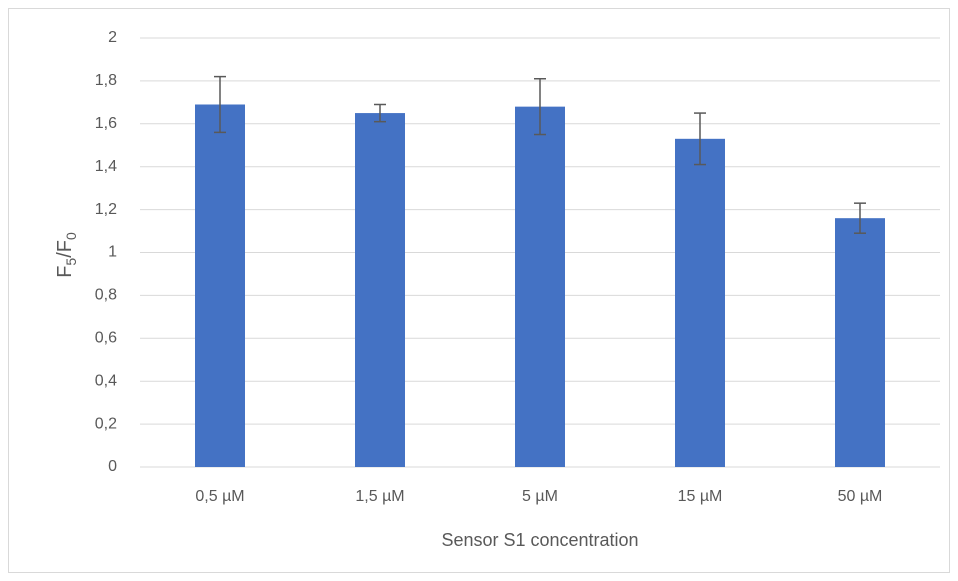  What do you see at coordinates (106, 338) in the screenshot?
I see `y-tick-label: 0,6` at bounding box center [106, 338].